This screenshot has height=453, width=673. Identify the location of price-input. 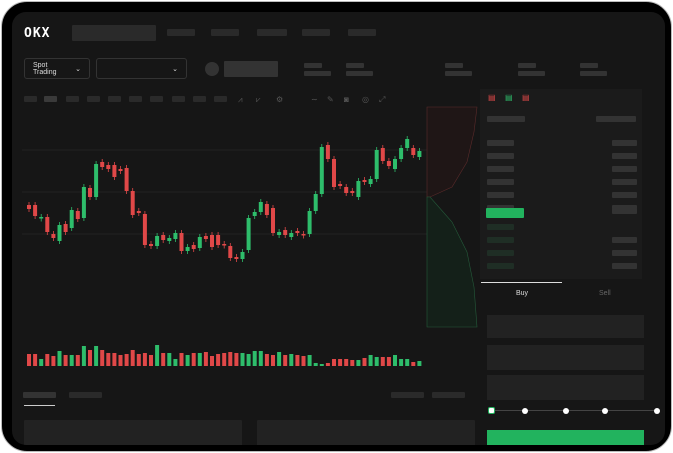
(565, 326).